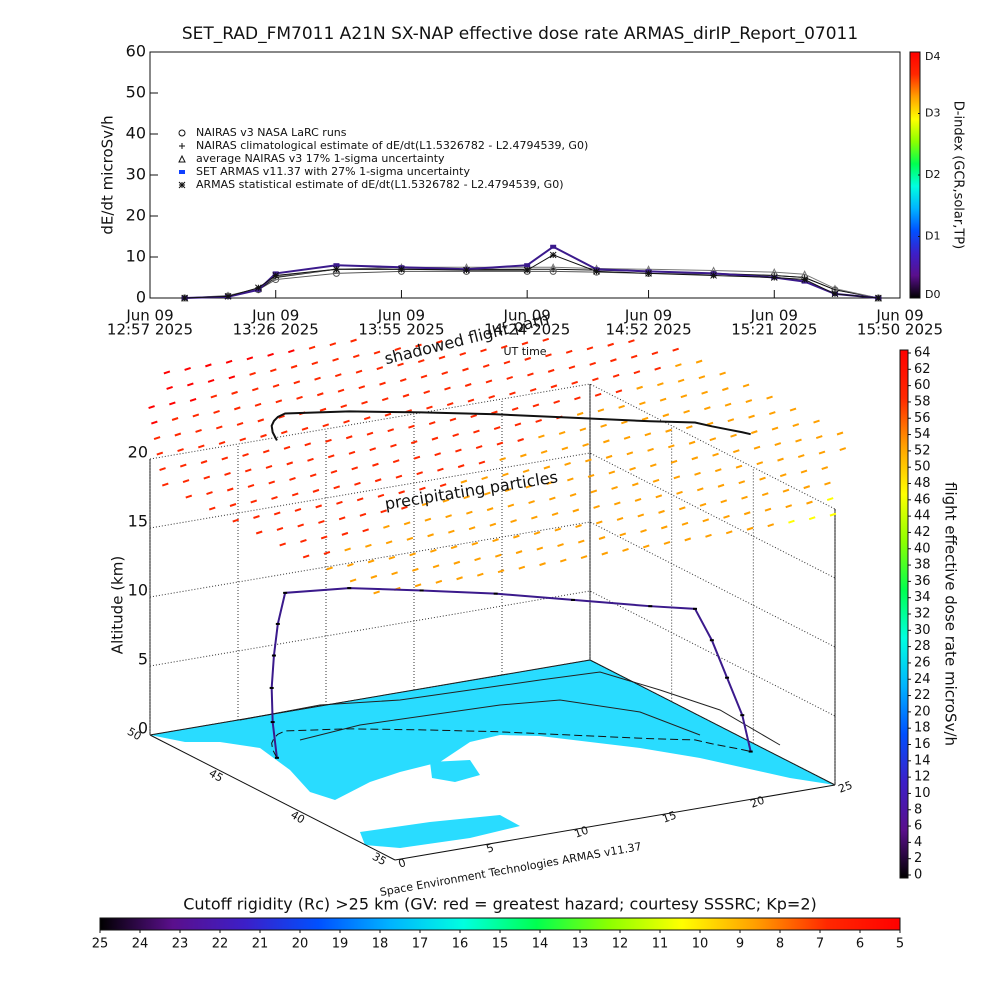 The height and width of the screenshot is (1000, 1000). I want to click on colorbar-tick-label: 34, so click(922, 597).